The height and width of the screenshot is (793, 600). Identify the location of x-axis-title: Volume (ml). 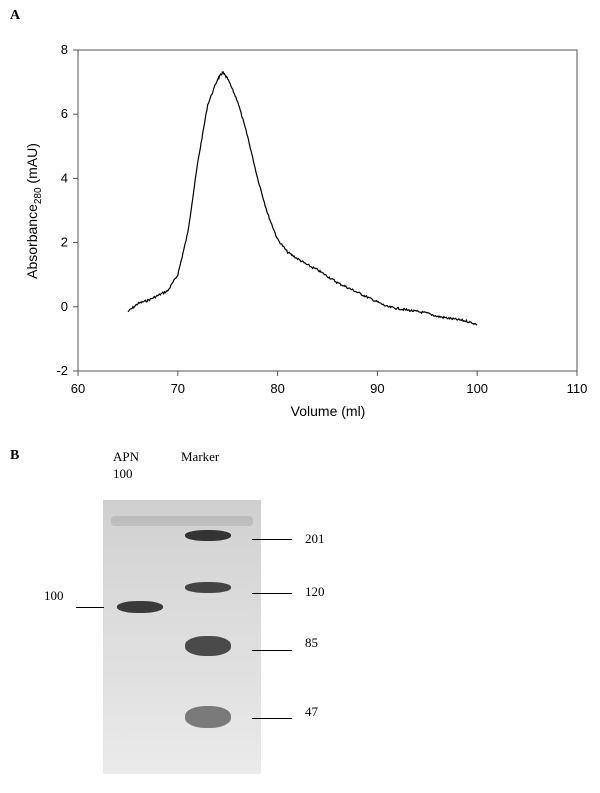
(328, 411).